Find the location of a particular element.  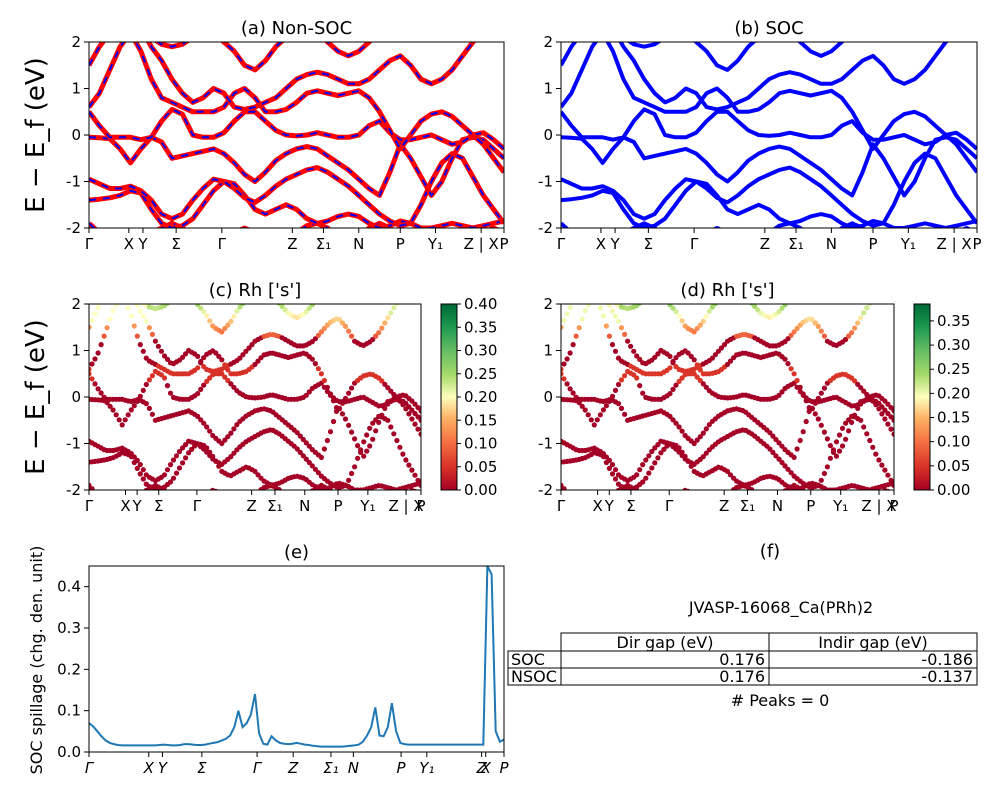

x-tick-label: Σ₁ is located at coordinates (796, 244).